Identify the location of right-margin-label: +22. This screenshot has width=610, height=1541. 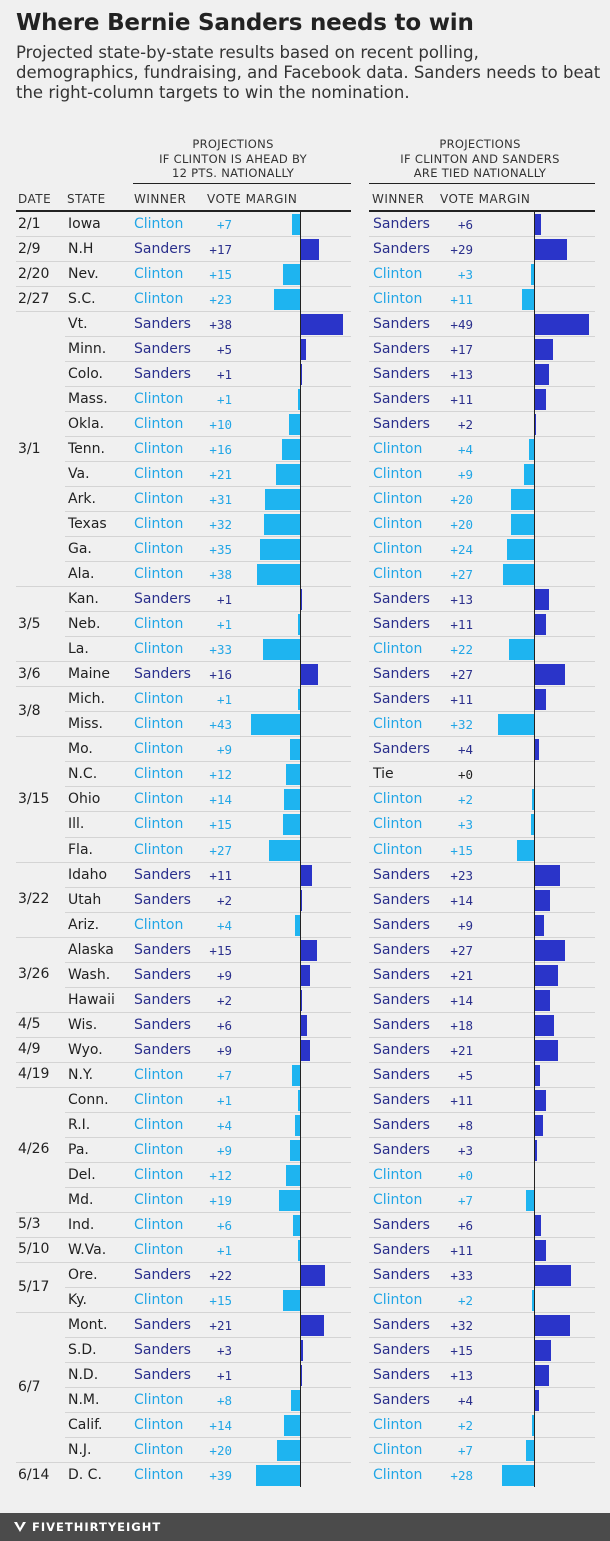
(461, 650).